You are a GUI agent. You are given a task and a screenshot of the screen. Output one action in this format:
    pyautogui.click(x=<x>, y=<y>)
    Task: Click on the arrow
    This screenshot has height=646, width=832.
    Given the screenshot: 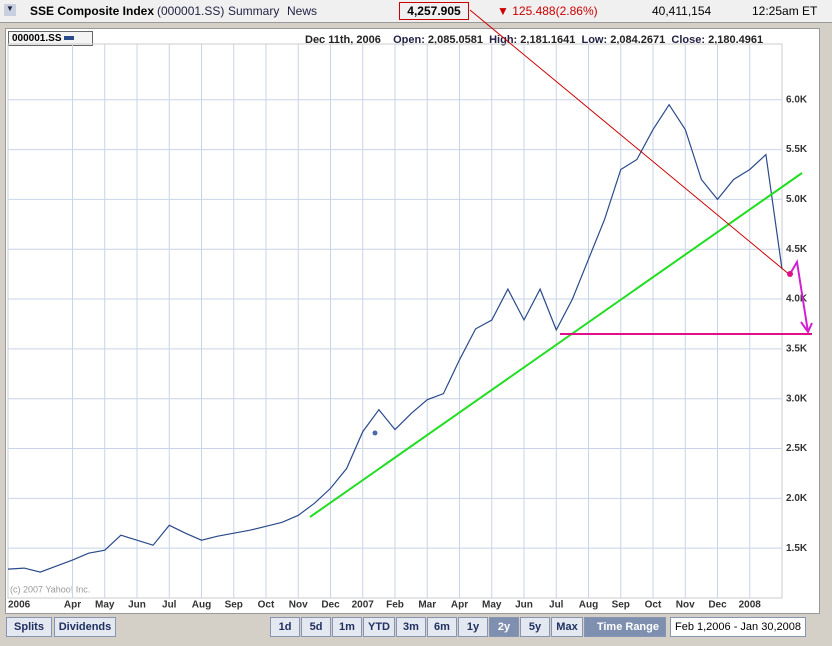 What is the action you would take?
    pyautogui.click(x=801, y=297)
    